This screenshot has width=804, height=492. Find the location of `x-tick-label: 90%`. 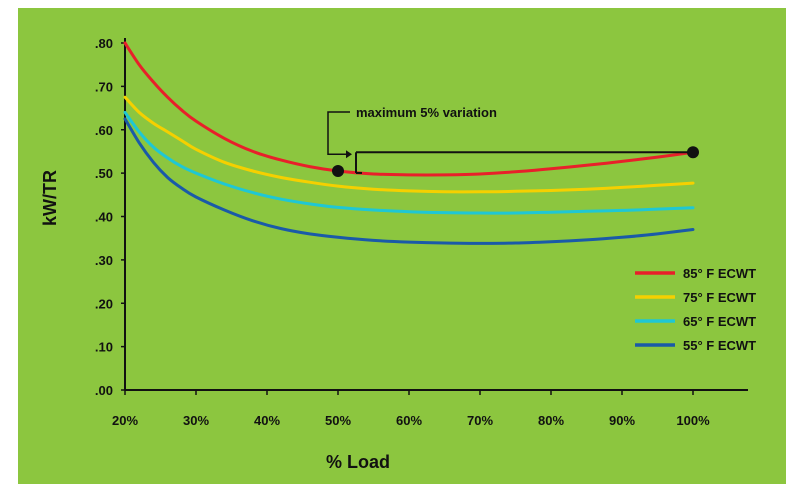

x-tick-label: 90% is located at coordinates (622, 420).